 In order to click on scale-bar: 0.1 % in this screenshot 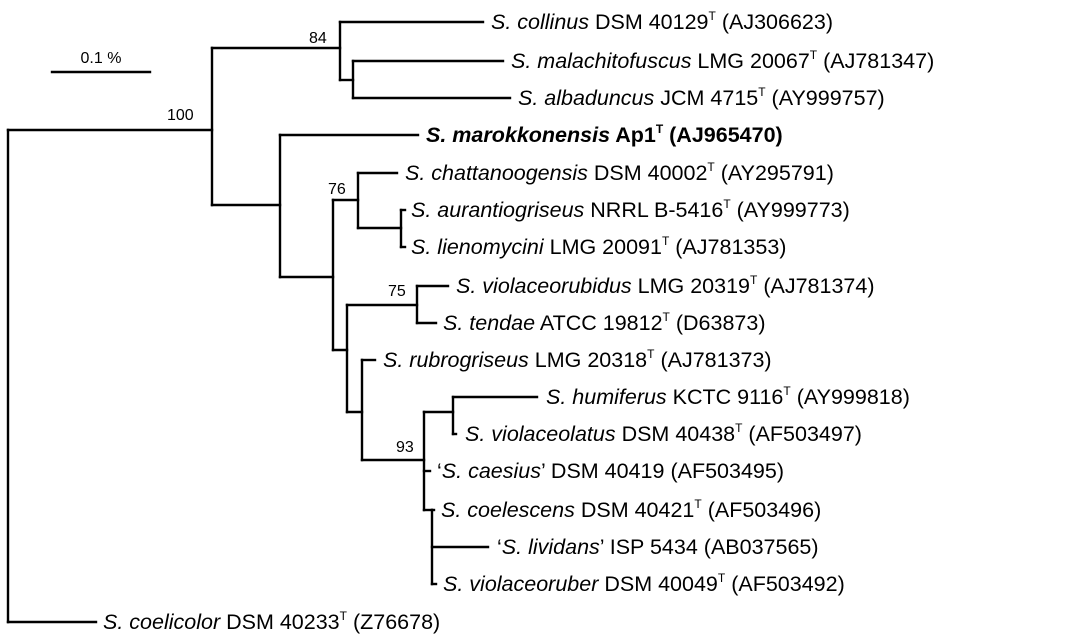, I will do `click(101, 62)`.